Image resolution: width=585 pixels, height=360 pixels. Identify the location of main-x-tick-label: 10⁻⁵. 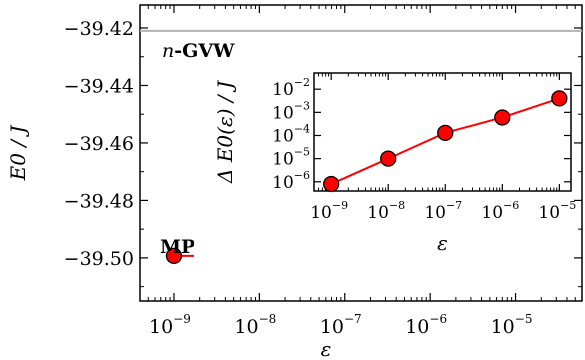
(512, 325).